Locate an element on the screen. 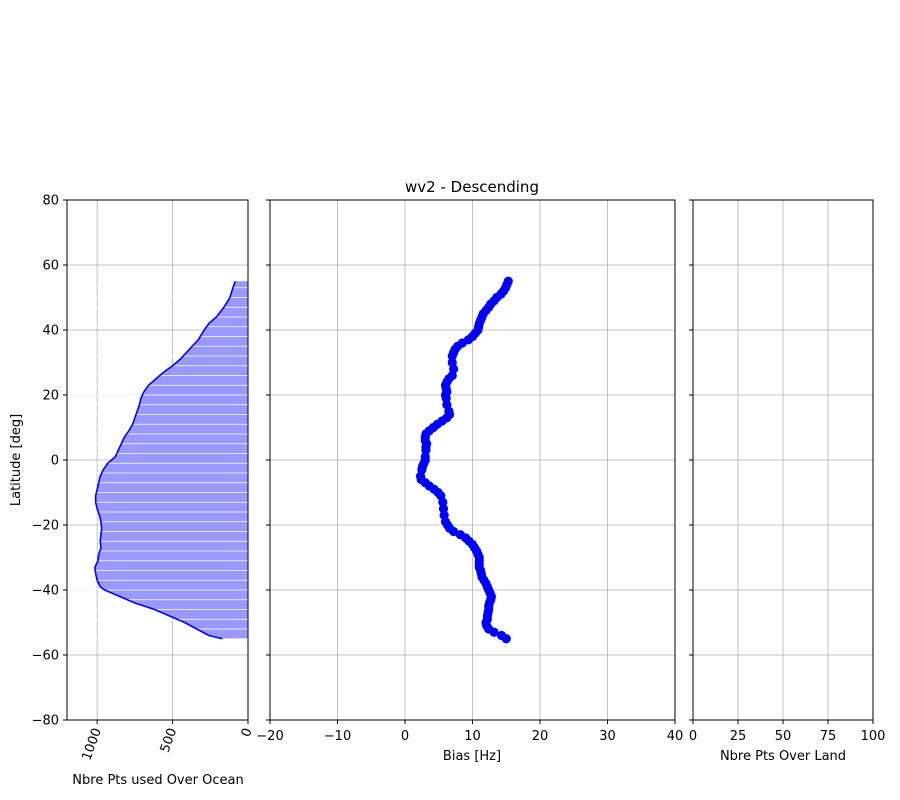 The width and height of the screenshot is (900, 800). x-tick-label: 10 is located at coordinates (472, 736).